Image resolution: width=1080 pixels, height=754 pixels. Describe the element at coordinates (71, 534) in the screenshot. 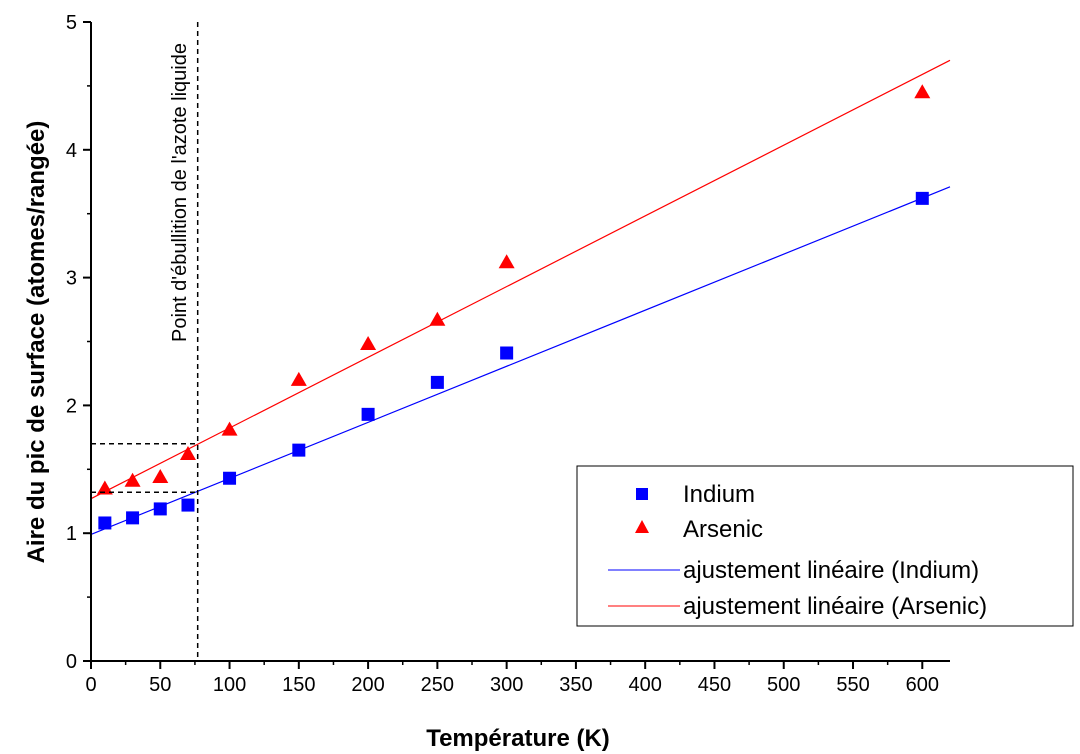

I see `y-tick-label: 1` at that location.